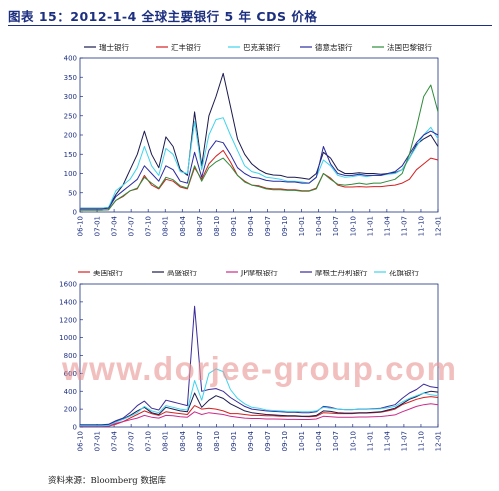 This screenshot has height=491, width=499. What do you see at coordinates (404, 273) in the screenshot?
I see `legend-label: 花旗银行` at bounding box center [404, 273].